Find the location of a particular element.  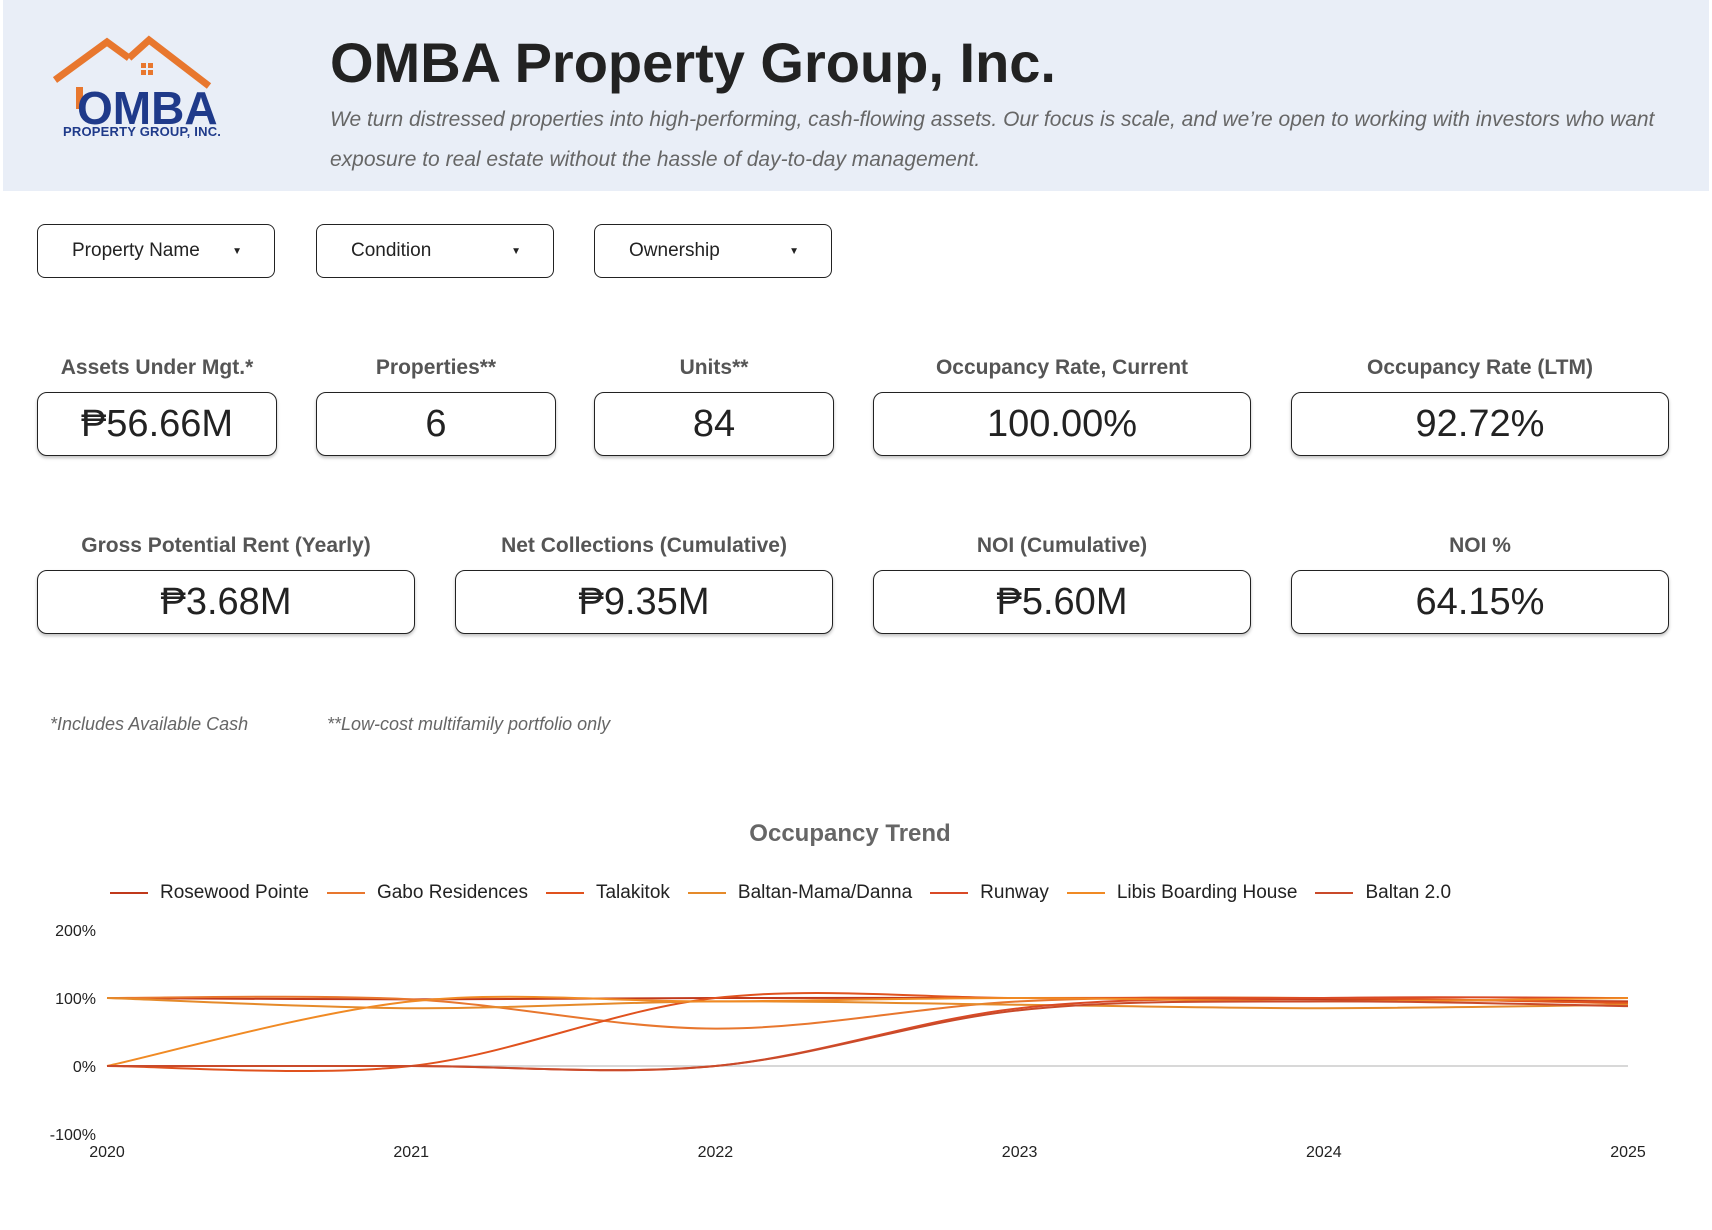

legend-item: Rosewood Pointe is located at coordinates (209, 893).